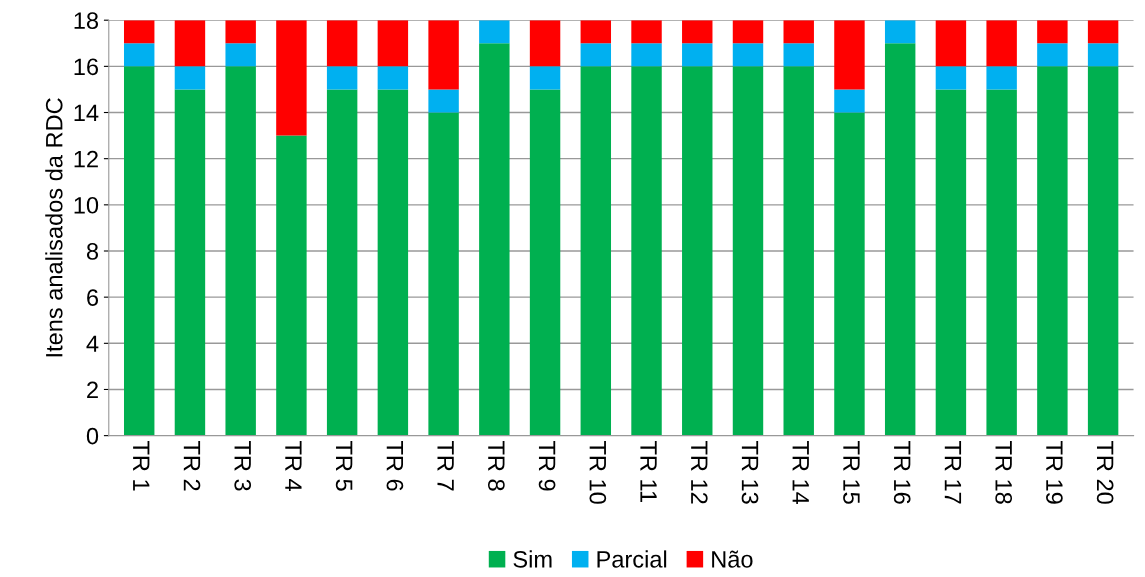 The width and height of the screenshot is (1145, 577). I want to click on x-tick-label: TR 16, so click(902, 472).